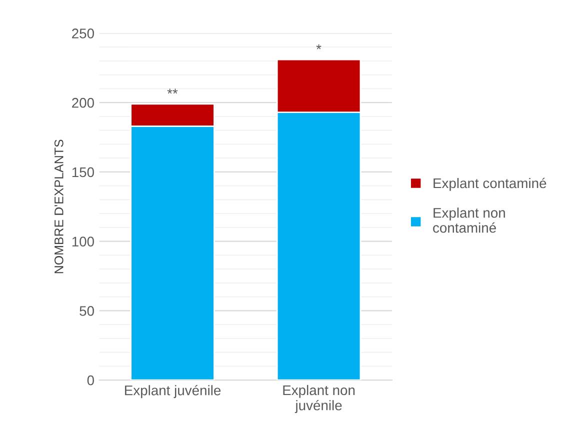 Image resolution: width=568 pixels, height=443 pixels. Describe the element at coordinates (83, 241) in the screenshot. I see `y-tick-label: 100` at that location.